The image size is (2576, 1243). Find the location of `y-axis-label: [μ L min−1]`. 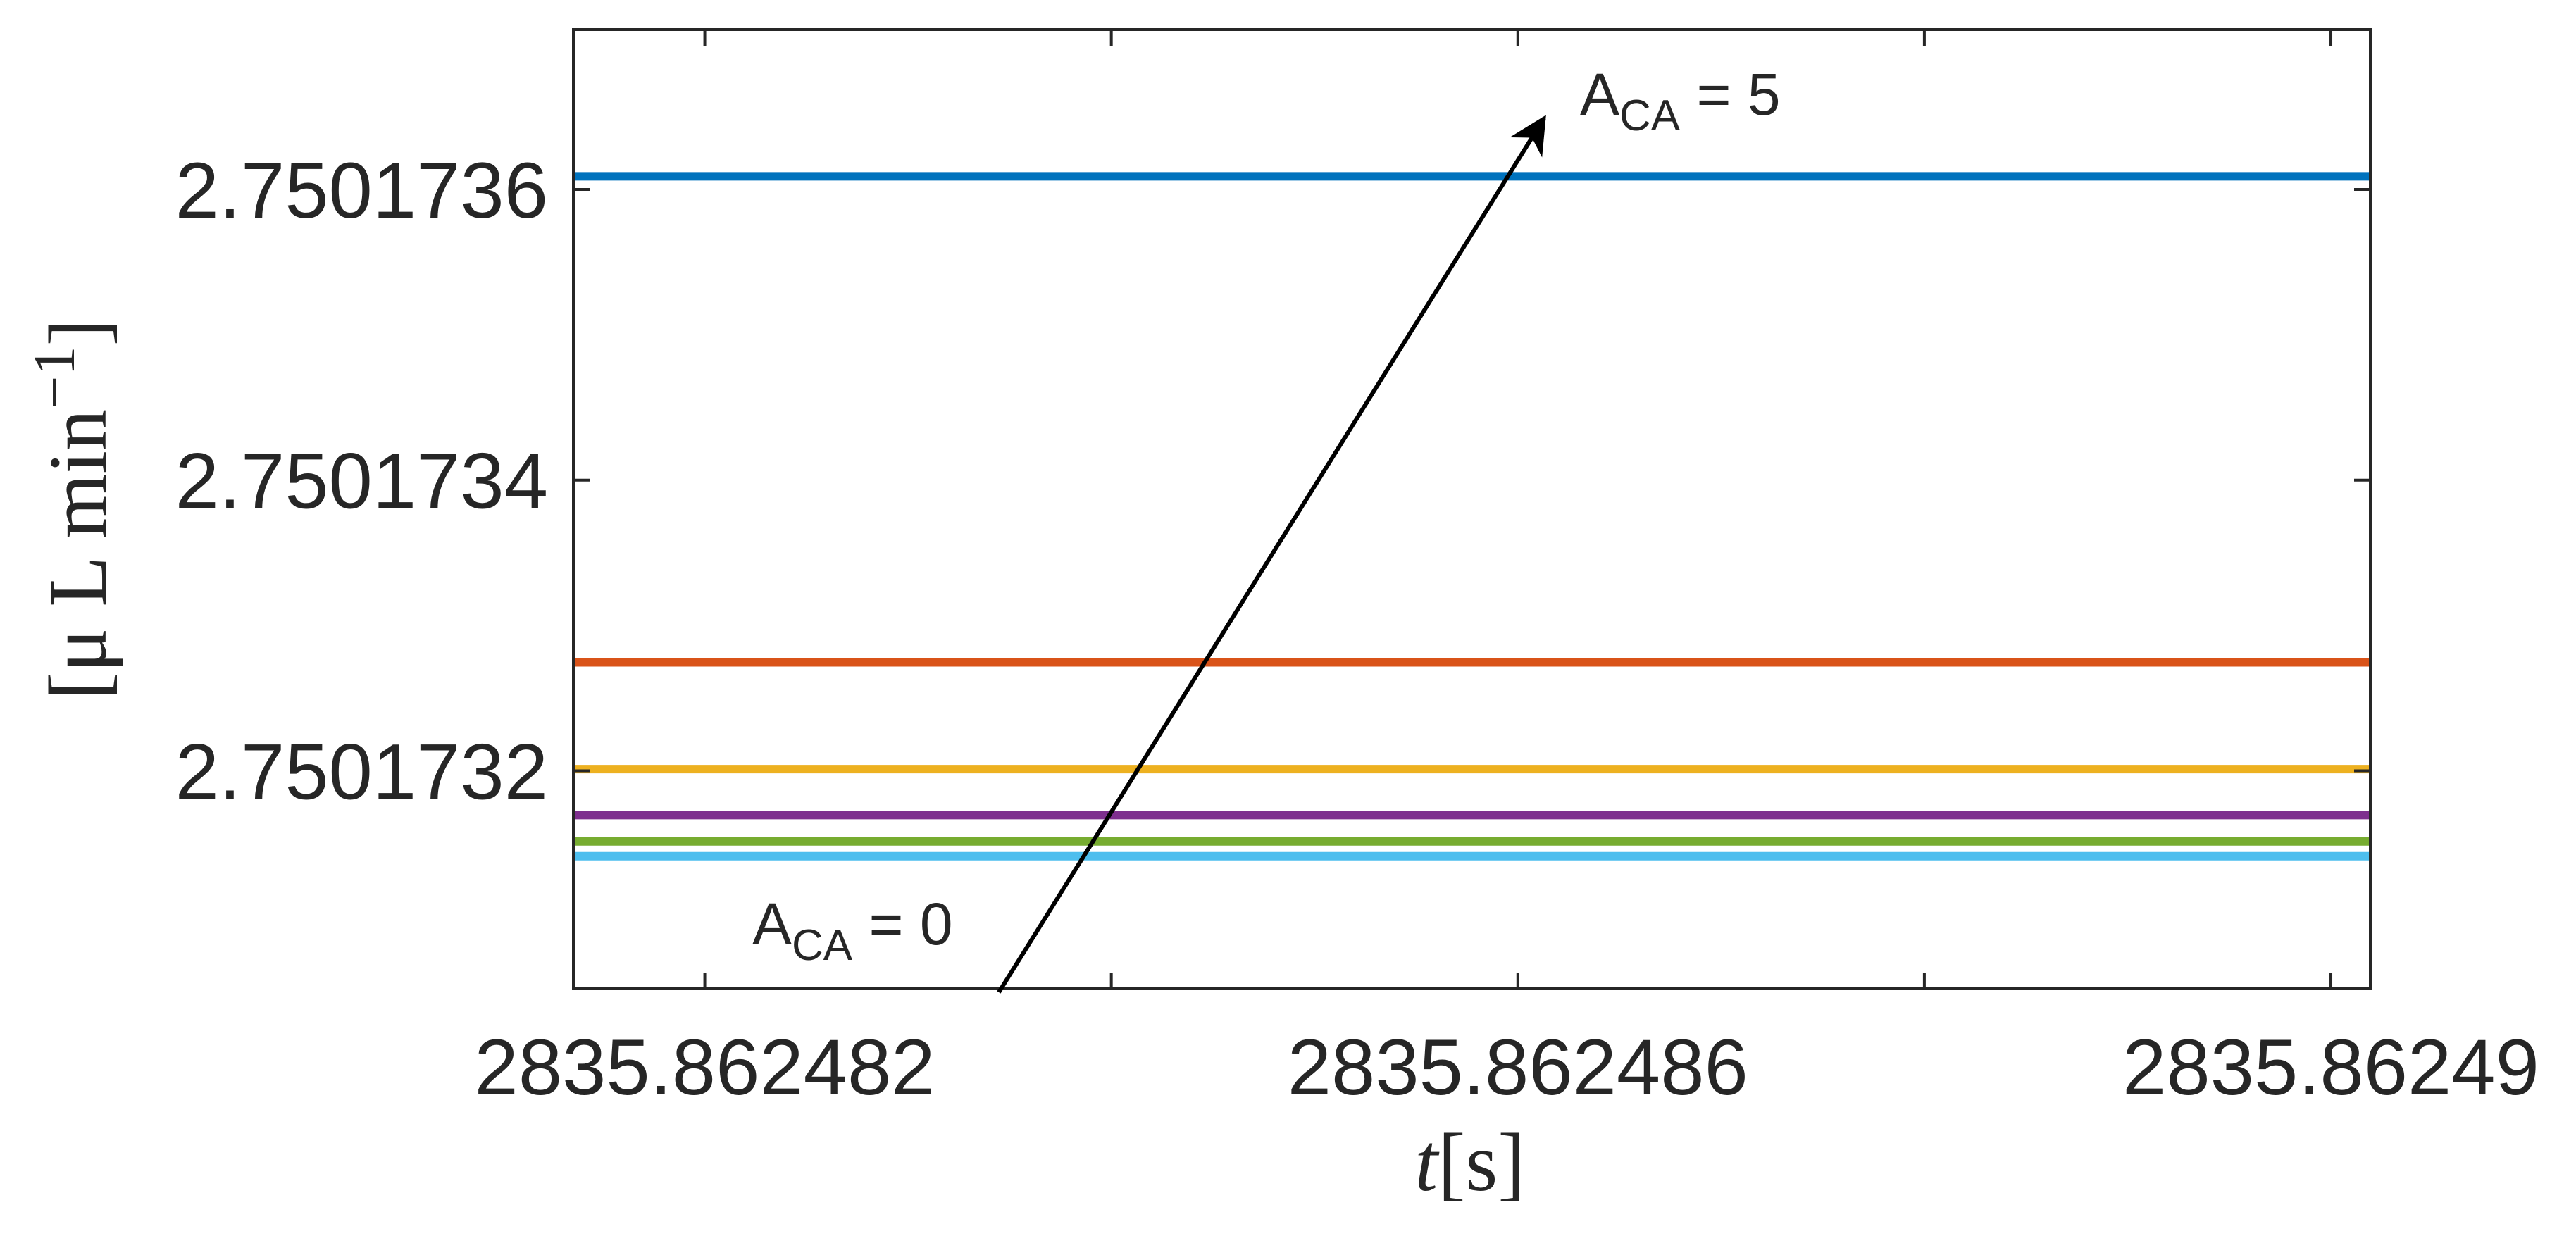

y-axis-label: [μ L min−1] is located at coordinates (73, 509).